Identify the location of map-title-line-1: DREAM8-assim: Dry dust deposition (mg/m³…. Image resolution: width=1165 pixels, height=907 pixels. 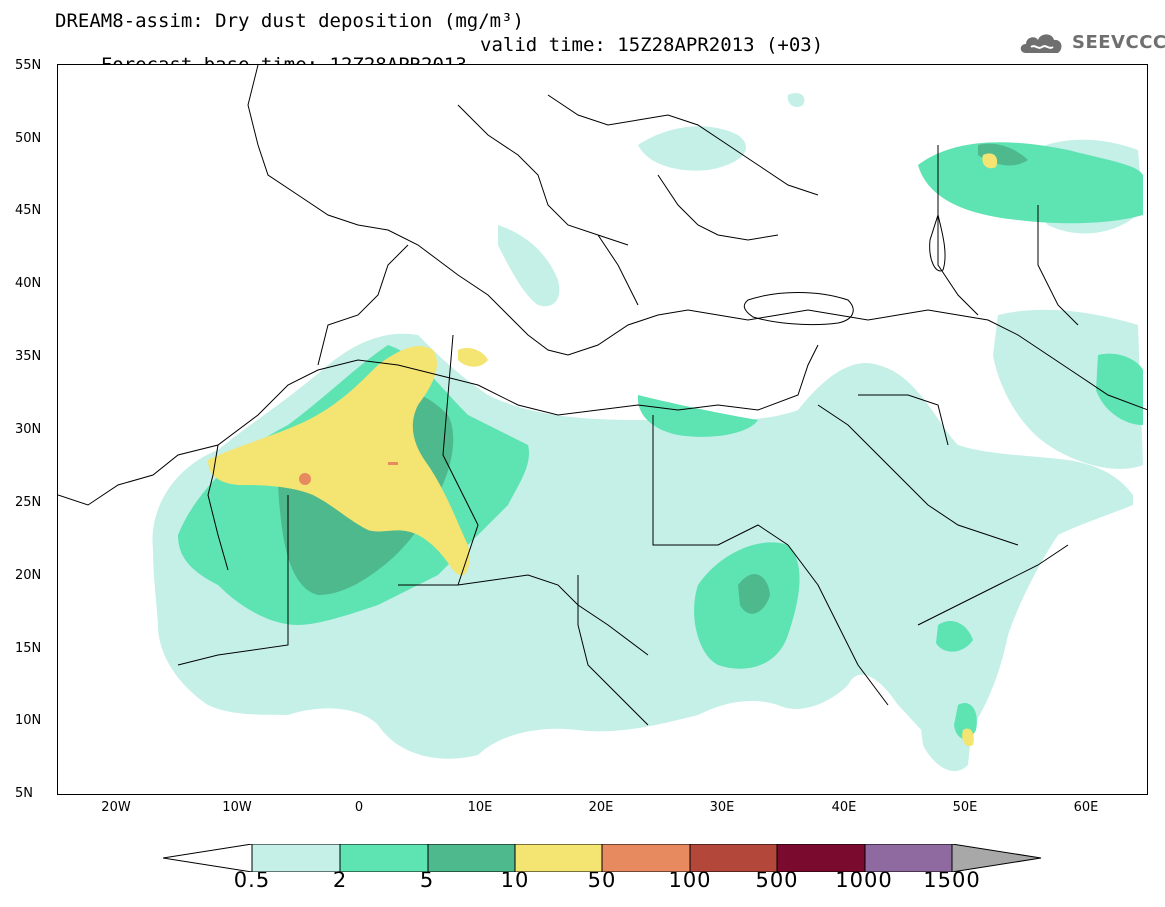
(289, 21).